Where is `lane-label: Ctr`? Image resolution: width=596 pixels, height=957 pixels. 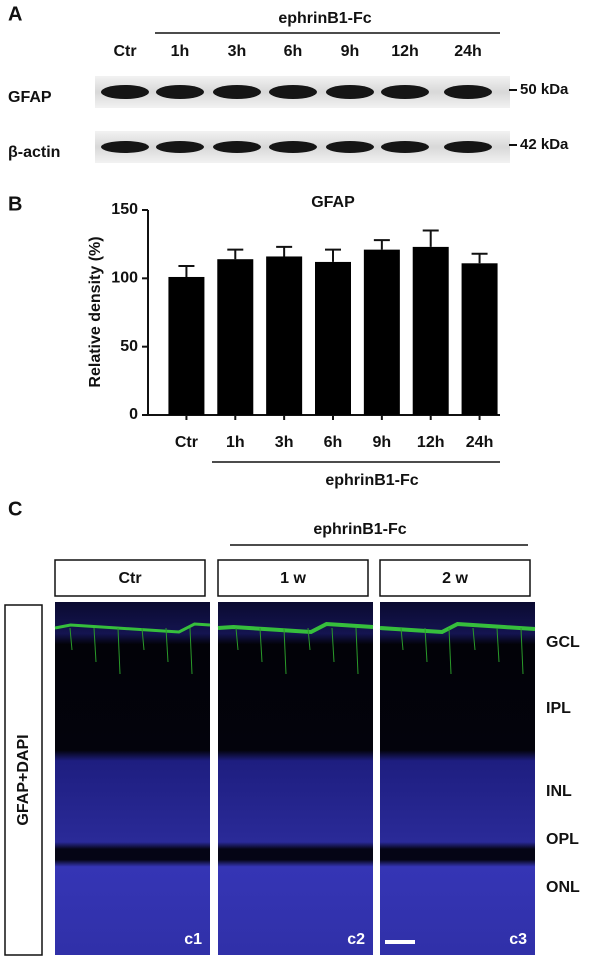
lane-label: Ctr is located at coordinates (124, 51).